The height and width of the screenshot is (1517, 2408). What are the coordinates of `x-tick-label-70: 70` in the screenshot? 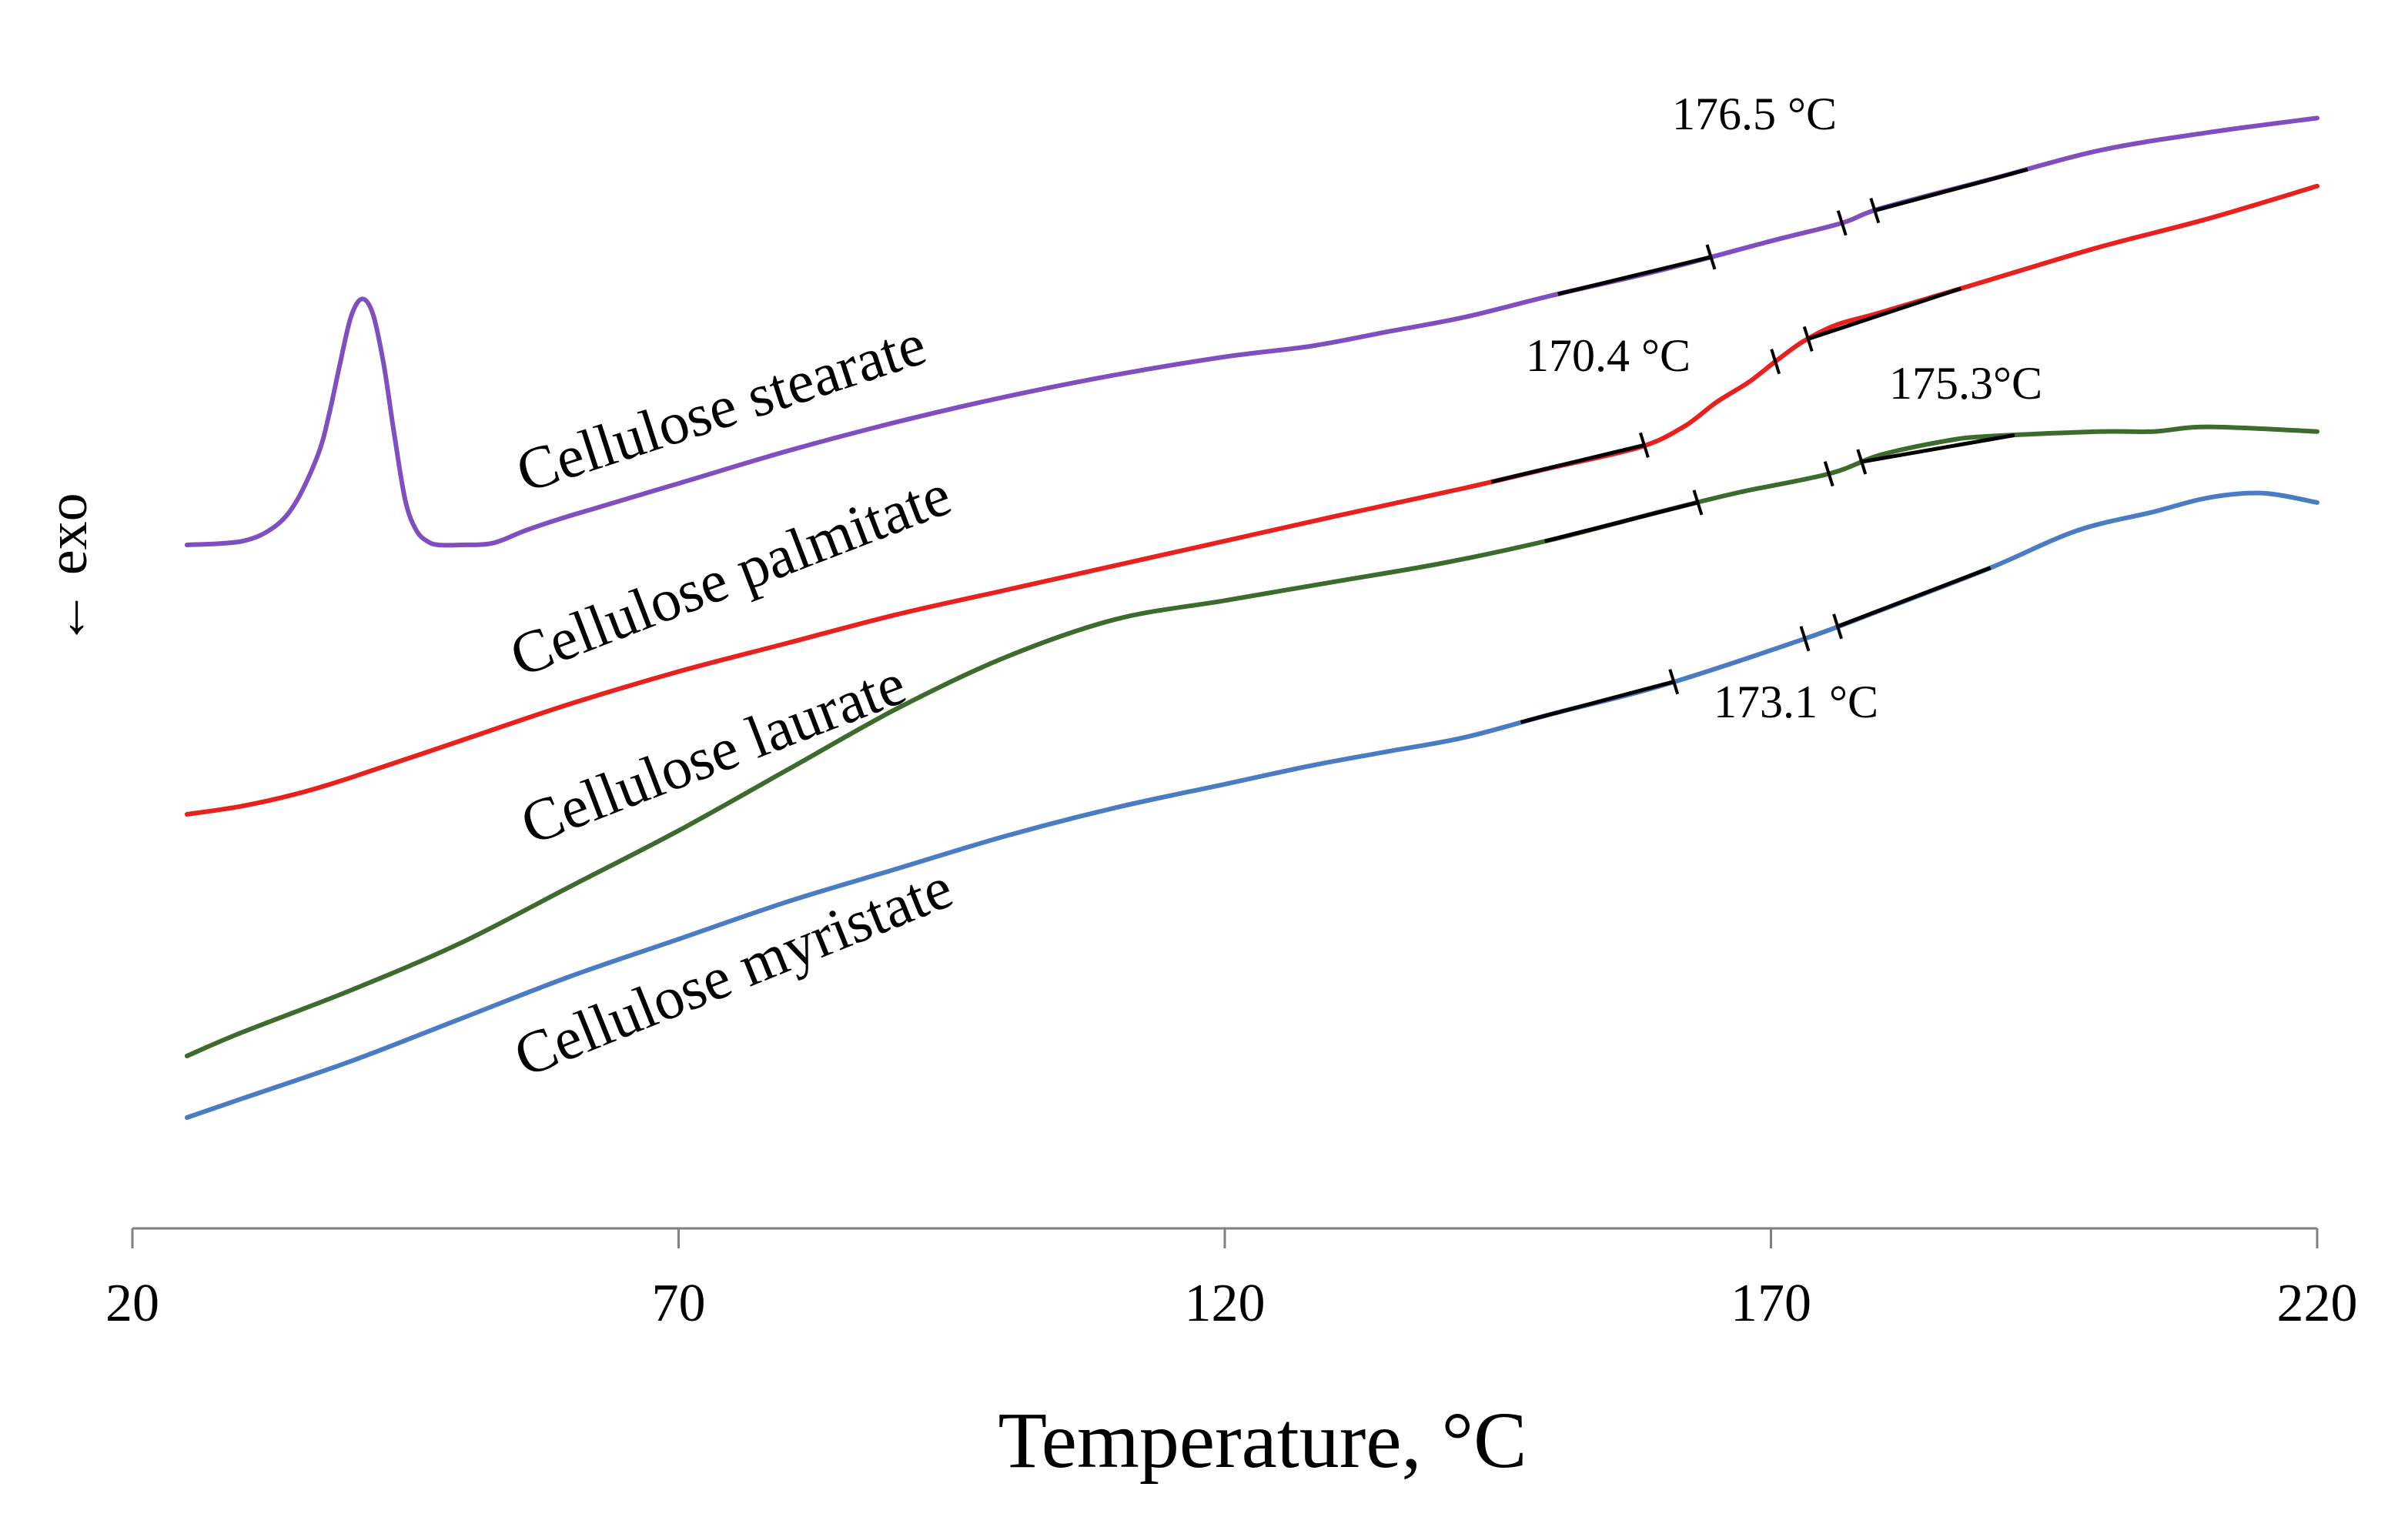 It's located at (679, 1303).